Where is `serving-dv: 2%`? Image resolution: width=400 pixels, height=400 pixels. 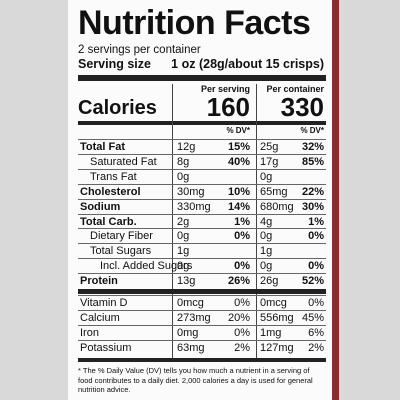 serving-dv: 2% is located at coordinates (242, 348).